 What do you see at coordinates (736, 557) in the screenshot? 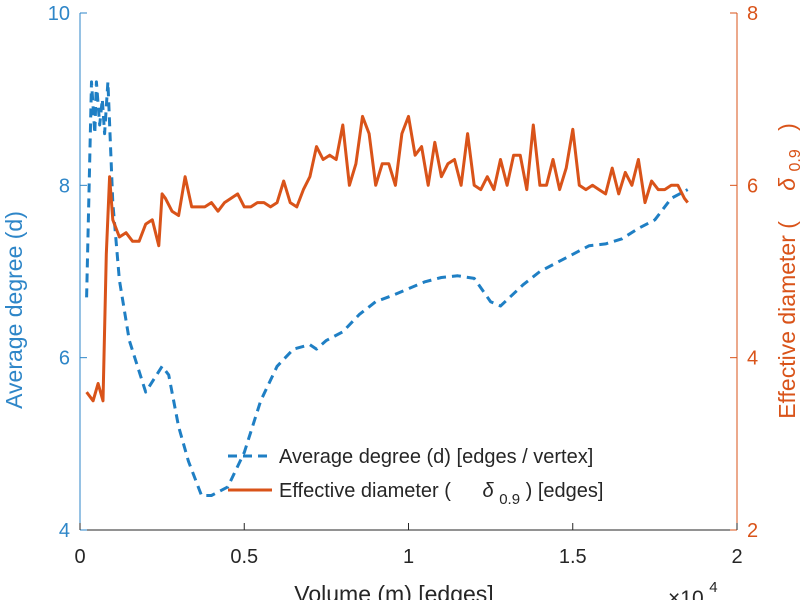
I see `x-tick-label: 2` at bounding box center [736, 557].